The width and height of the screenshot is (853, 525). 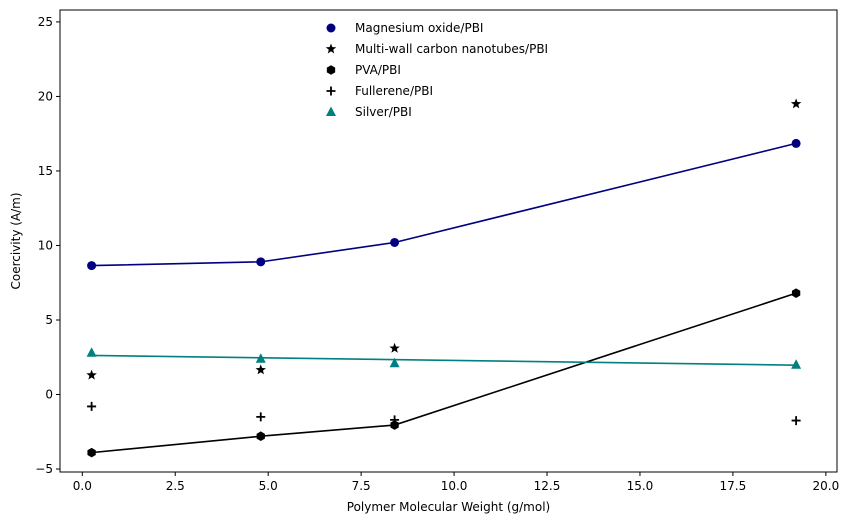 I want to click on x-axis-label: Polymer Molecular Weight (g/mol), so click(x=448, y=507).